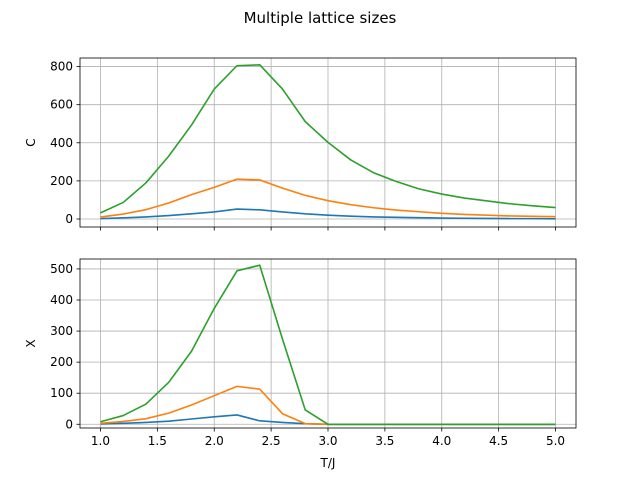 This screenshot has width=640, height=480. I want to click on y-tick-label: 800, so click(61, 67).